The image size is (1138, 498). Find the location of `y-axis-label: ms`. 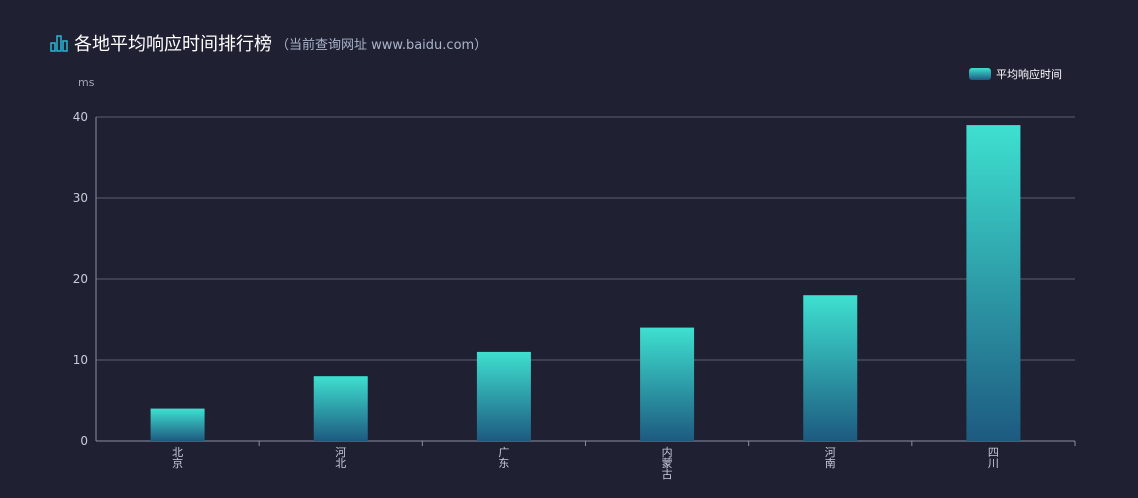

y-axis-label: ms is located at coordinates (86, 82).